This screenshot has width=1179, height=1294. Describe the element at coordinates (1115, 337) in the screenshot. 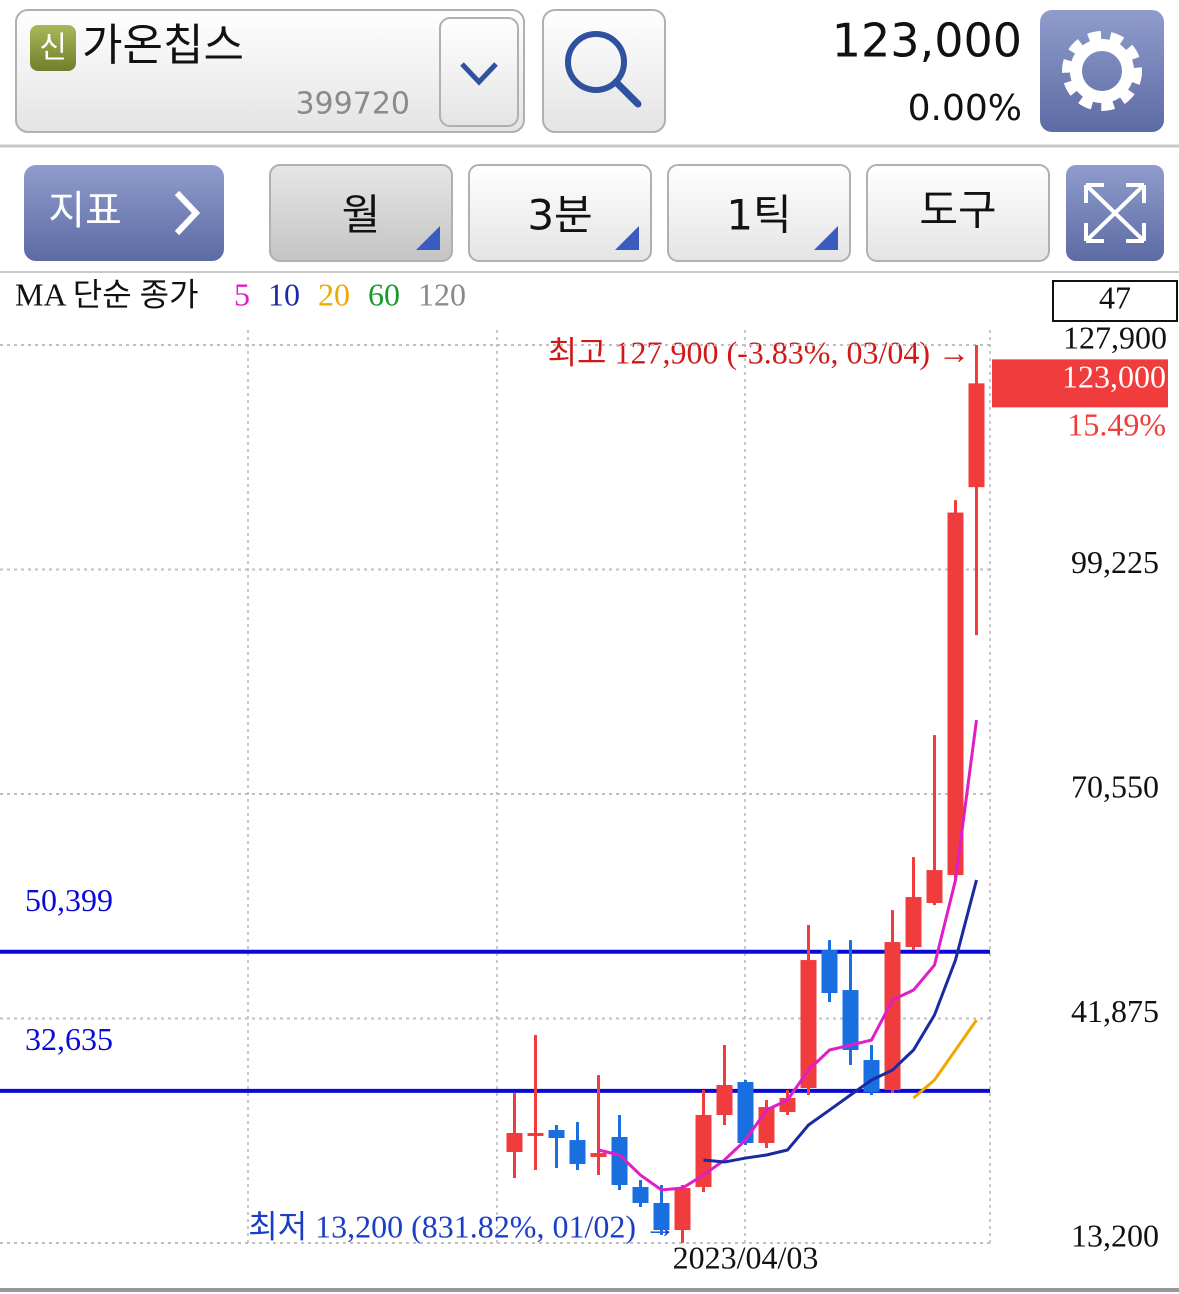

I see `y-tick-label: 127,900` at that location.